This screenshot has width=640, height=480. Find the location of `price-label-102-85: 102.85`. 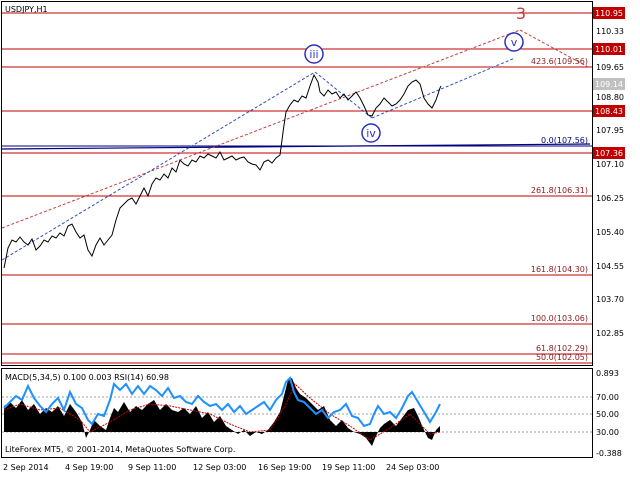

price-label-102-85: 102.85 is located at coordinates (610, 333).